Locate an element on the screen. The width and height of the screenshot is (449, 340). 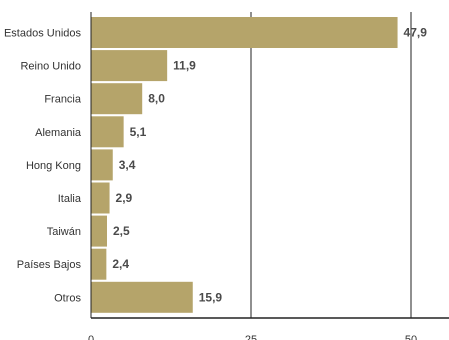
value-label-paises-bajos: 2,4 is located at coordinates (120, 264).